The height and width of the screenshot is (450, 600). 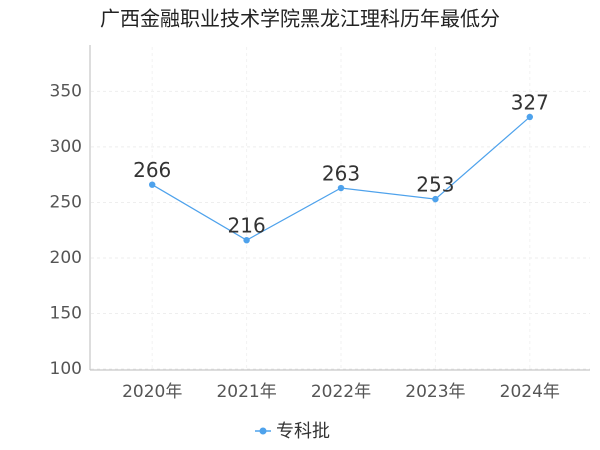 What do you see at coordinates (246, 392) in the screenshot?
I see `x-tick-label: 2021年` at bounding box center [246, 392].